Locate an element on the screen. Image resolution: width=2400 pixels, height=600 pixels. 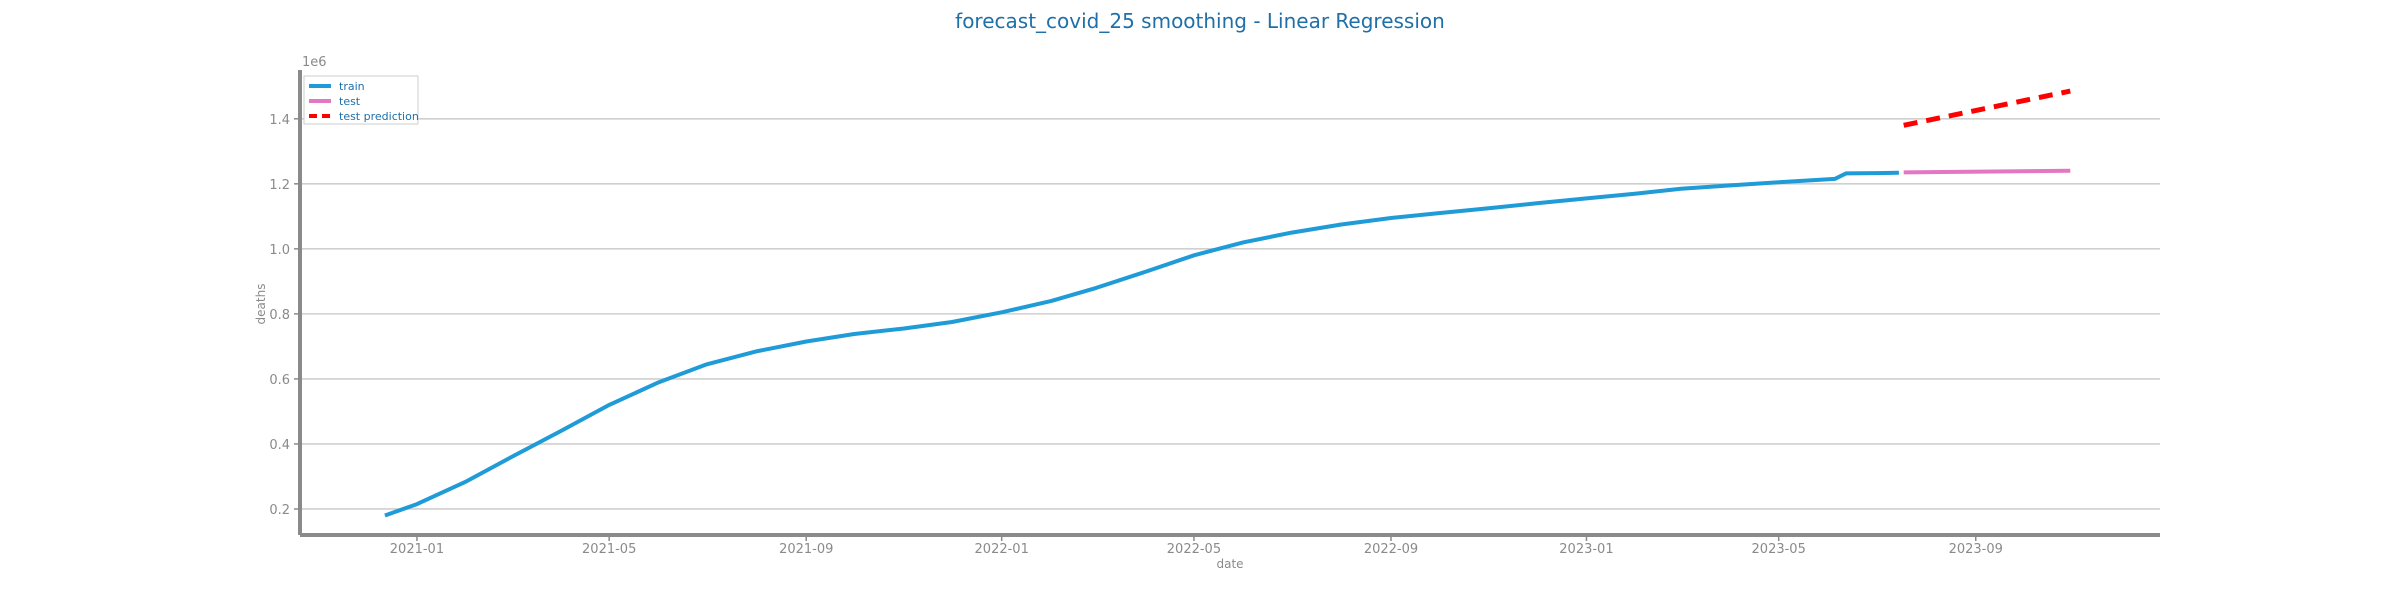
x-tick-label: 2023-05 is located at coordinates (1779, 549).